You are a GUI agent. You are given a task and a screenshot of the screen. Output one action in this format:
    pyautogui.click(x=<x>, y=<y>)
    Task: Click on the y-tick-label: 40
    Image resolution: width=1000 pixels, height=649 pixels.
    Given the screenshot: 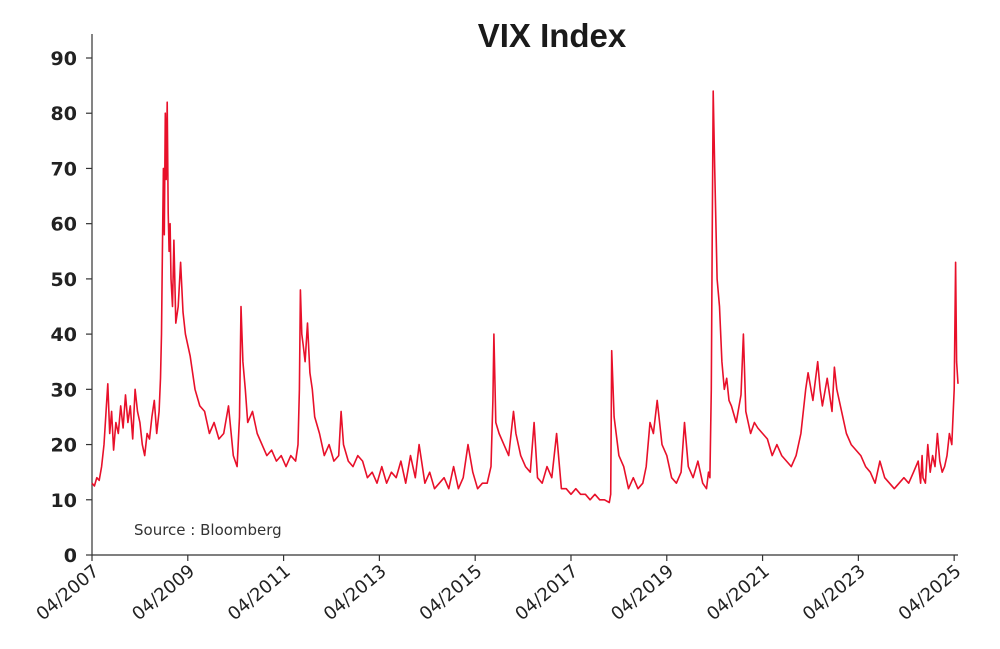 What is the action you would take?
    pyautogui.click(x=64, y=335)
    